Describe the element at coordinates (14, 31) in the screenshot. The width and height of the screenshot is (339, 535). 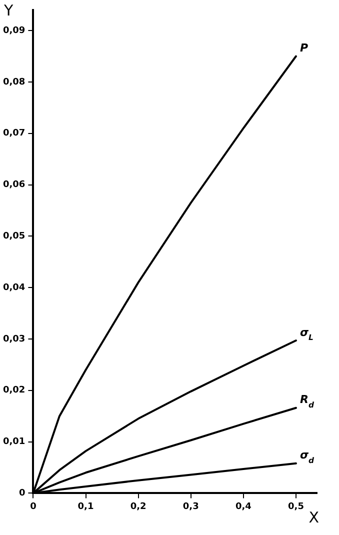
I see `y-tick-label: 0,09` at that location.